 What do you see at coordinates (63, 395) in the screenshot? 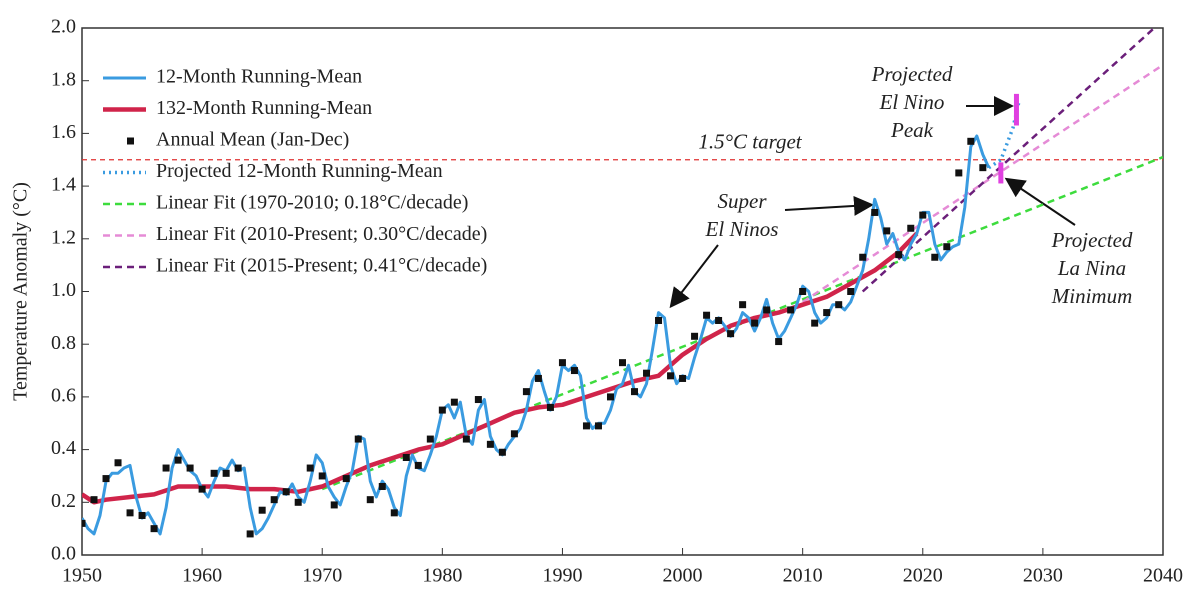
I see `y-tick-label: 0.6` at bounding box center [63, 395].